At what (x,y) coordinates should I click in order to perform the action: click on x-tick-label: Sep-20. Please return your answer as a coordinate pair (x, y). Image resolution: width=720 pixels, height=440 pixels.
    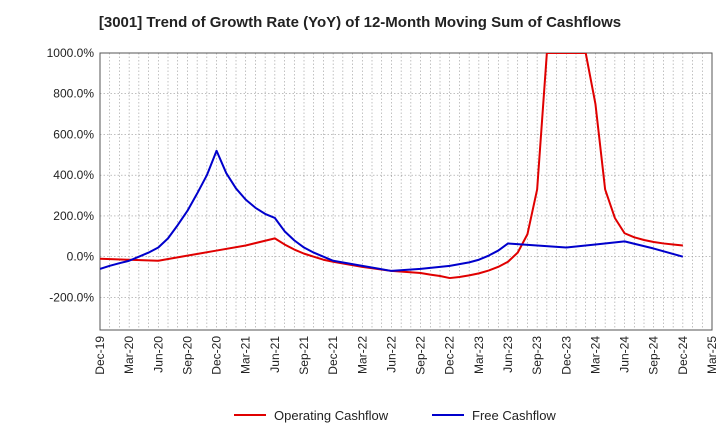
    Looking at the image, I should click on (187, 355).